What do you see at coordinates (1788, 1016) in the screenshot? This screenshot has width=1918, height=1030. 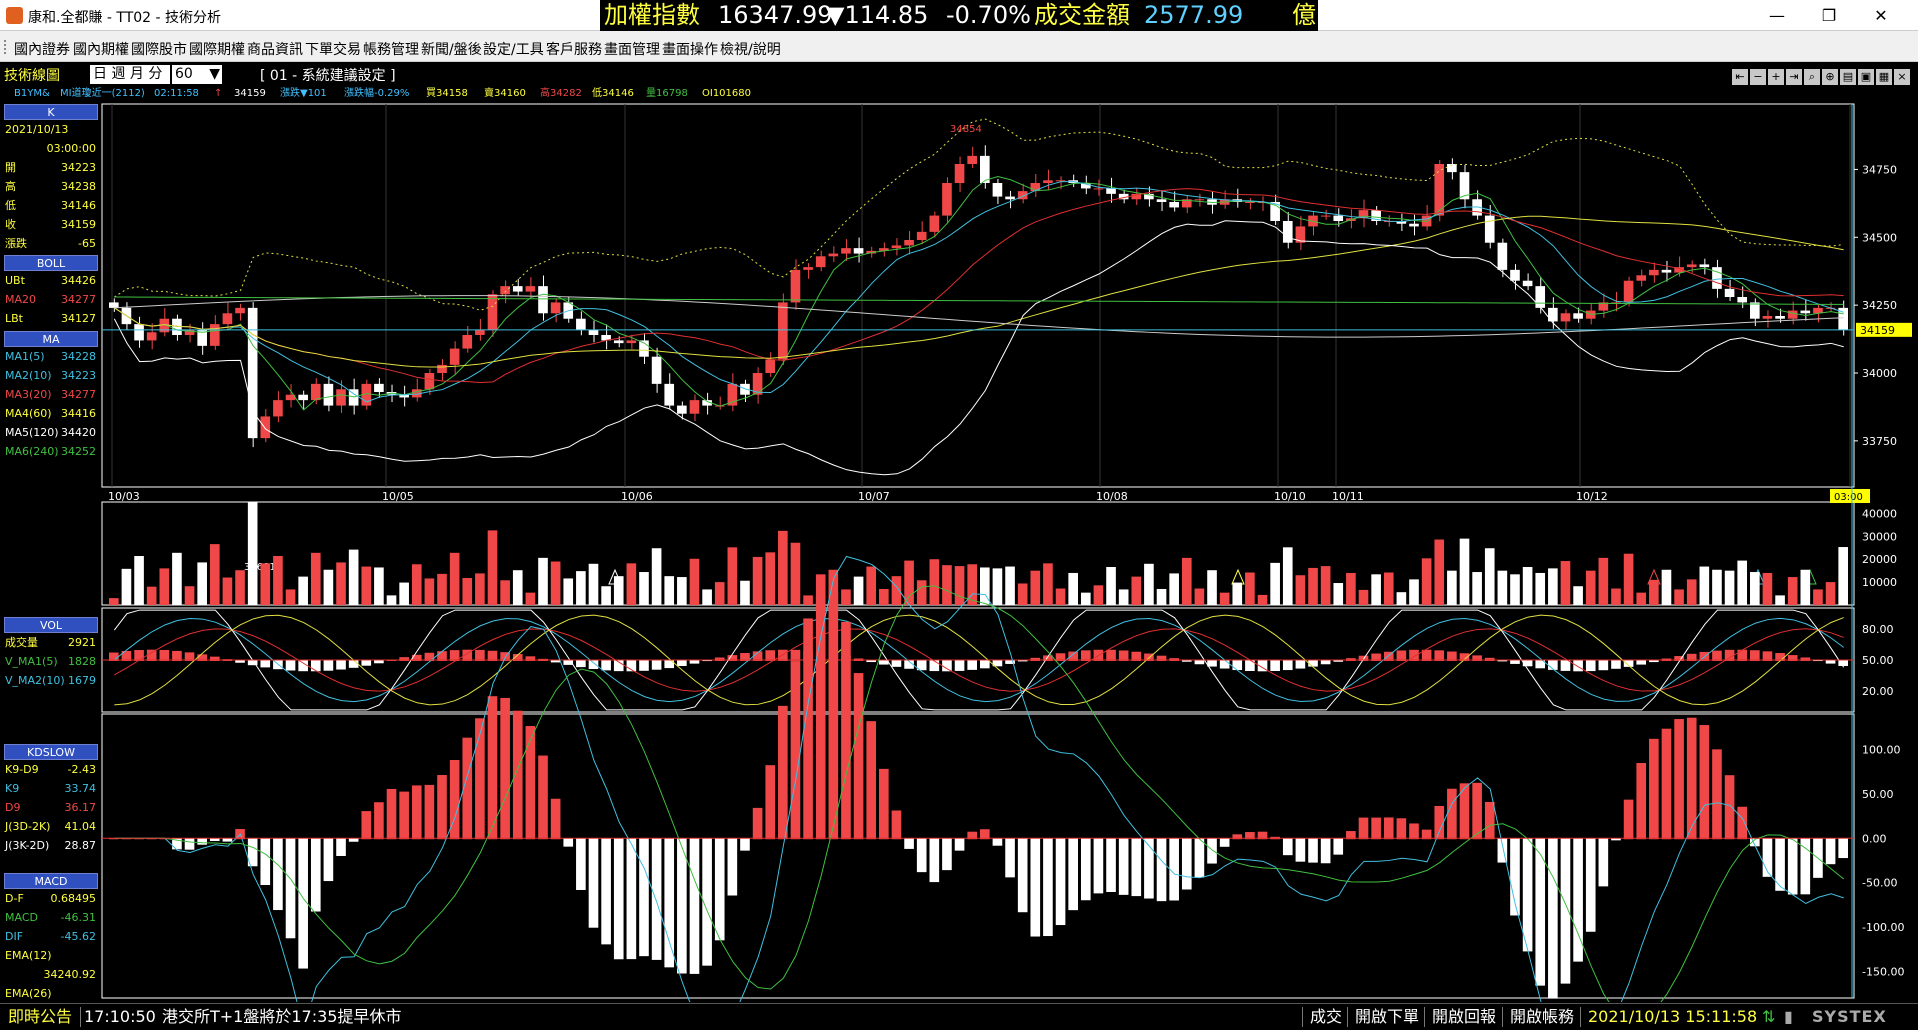 I see `lock-icon: ▮` at bounding box center [1788, 1016].